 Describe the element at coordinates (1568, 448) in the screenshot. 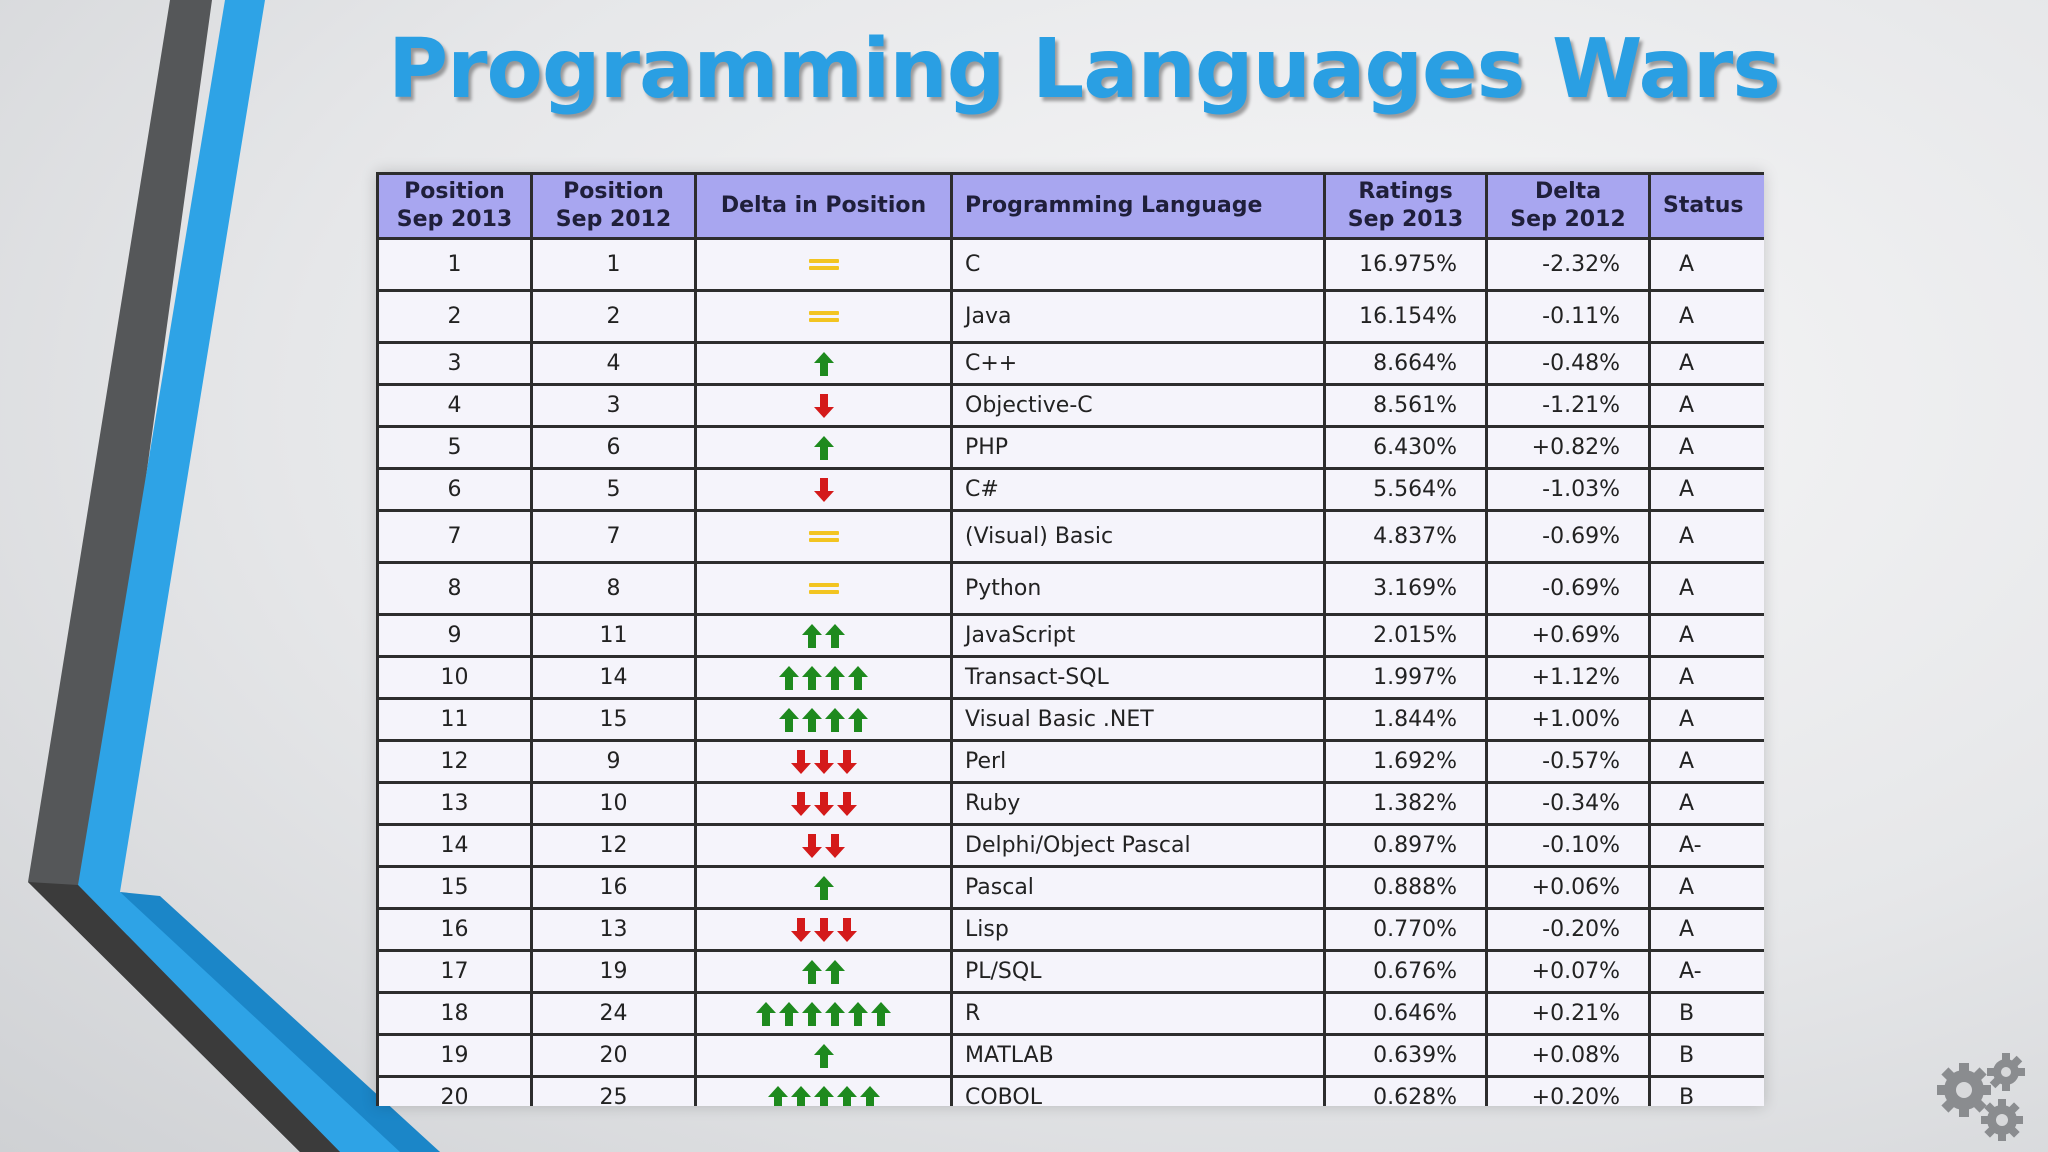

I see `delta-cell: +0.82%` at that location.